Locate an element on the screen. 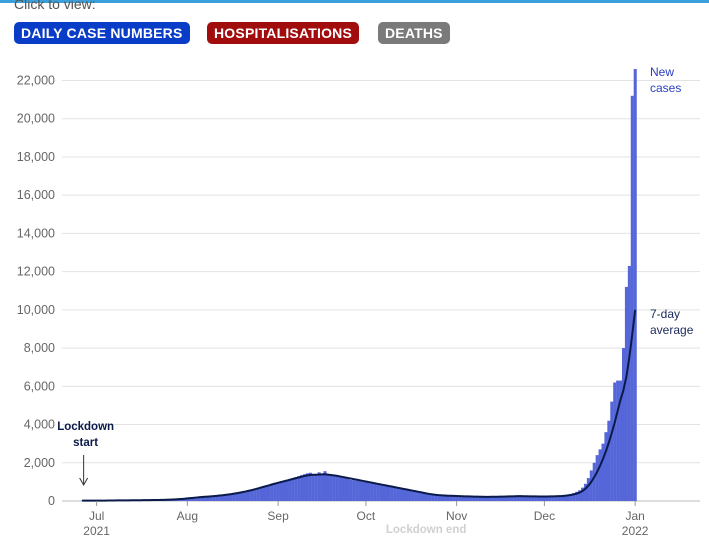 The width and height of the screenshot is (709, 543). y-tick-label: 8,000 is located at coordinates (39, 348).